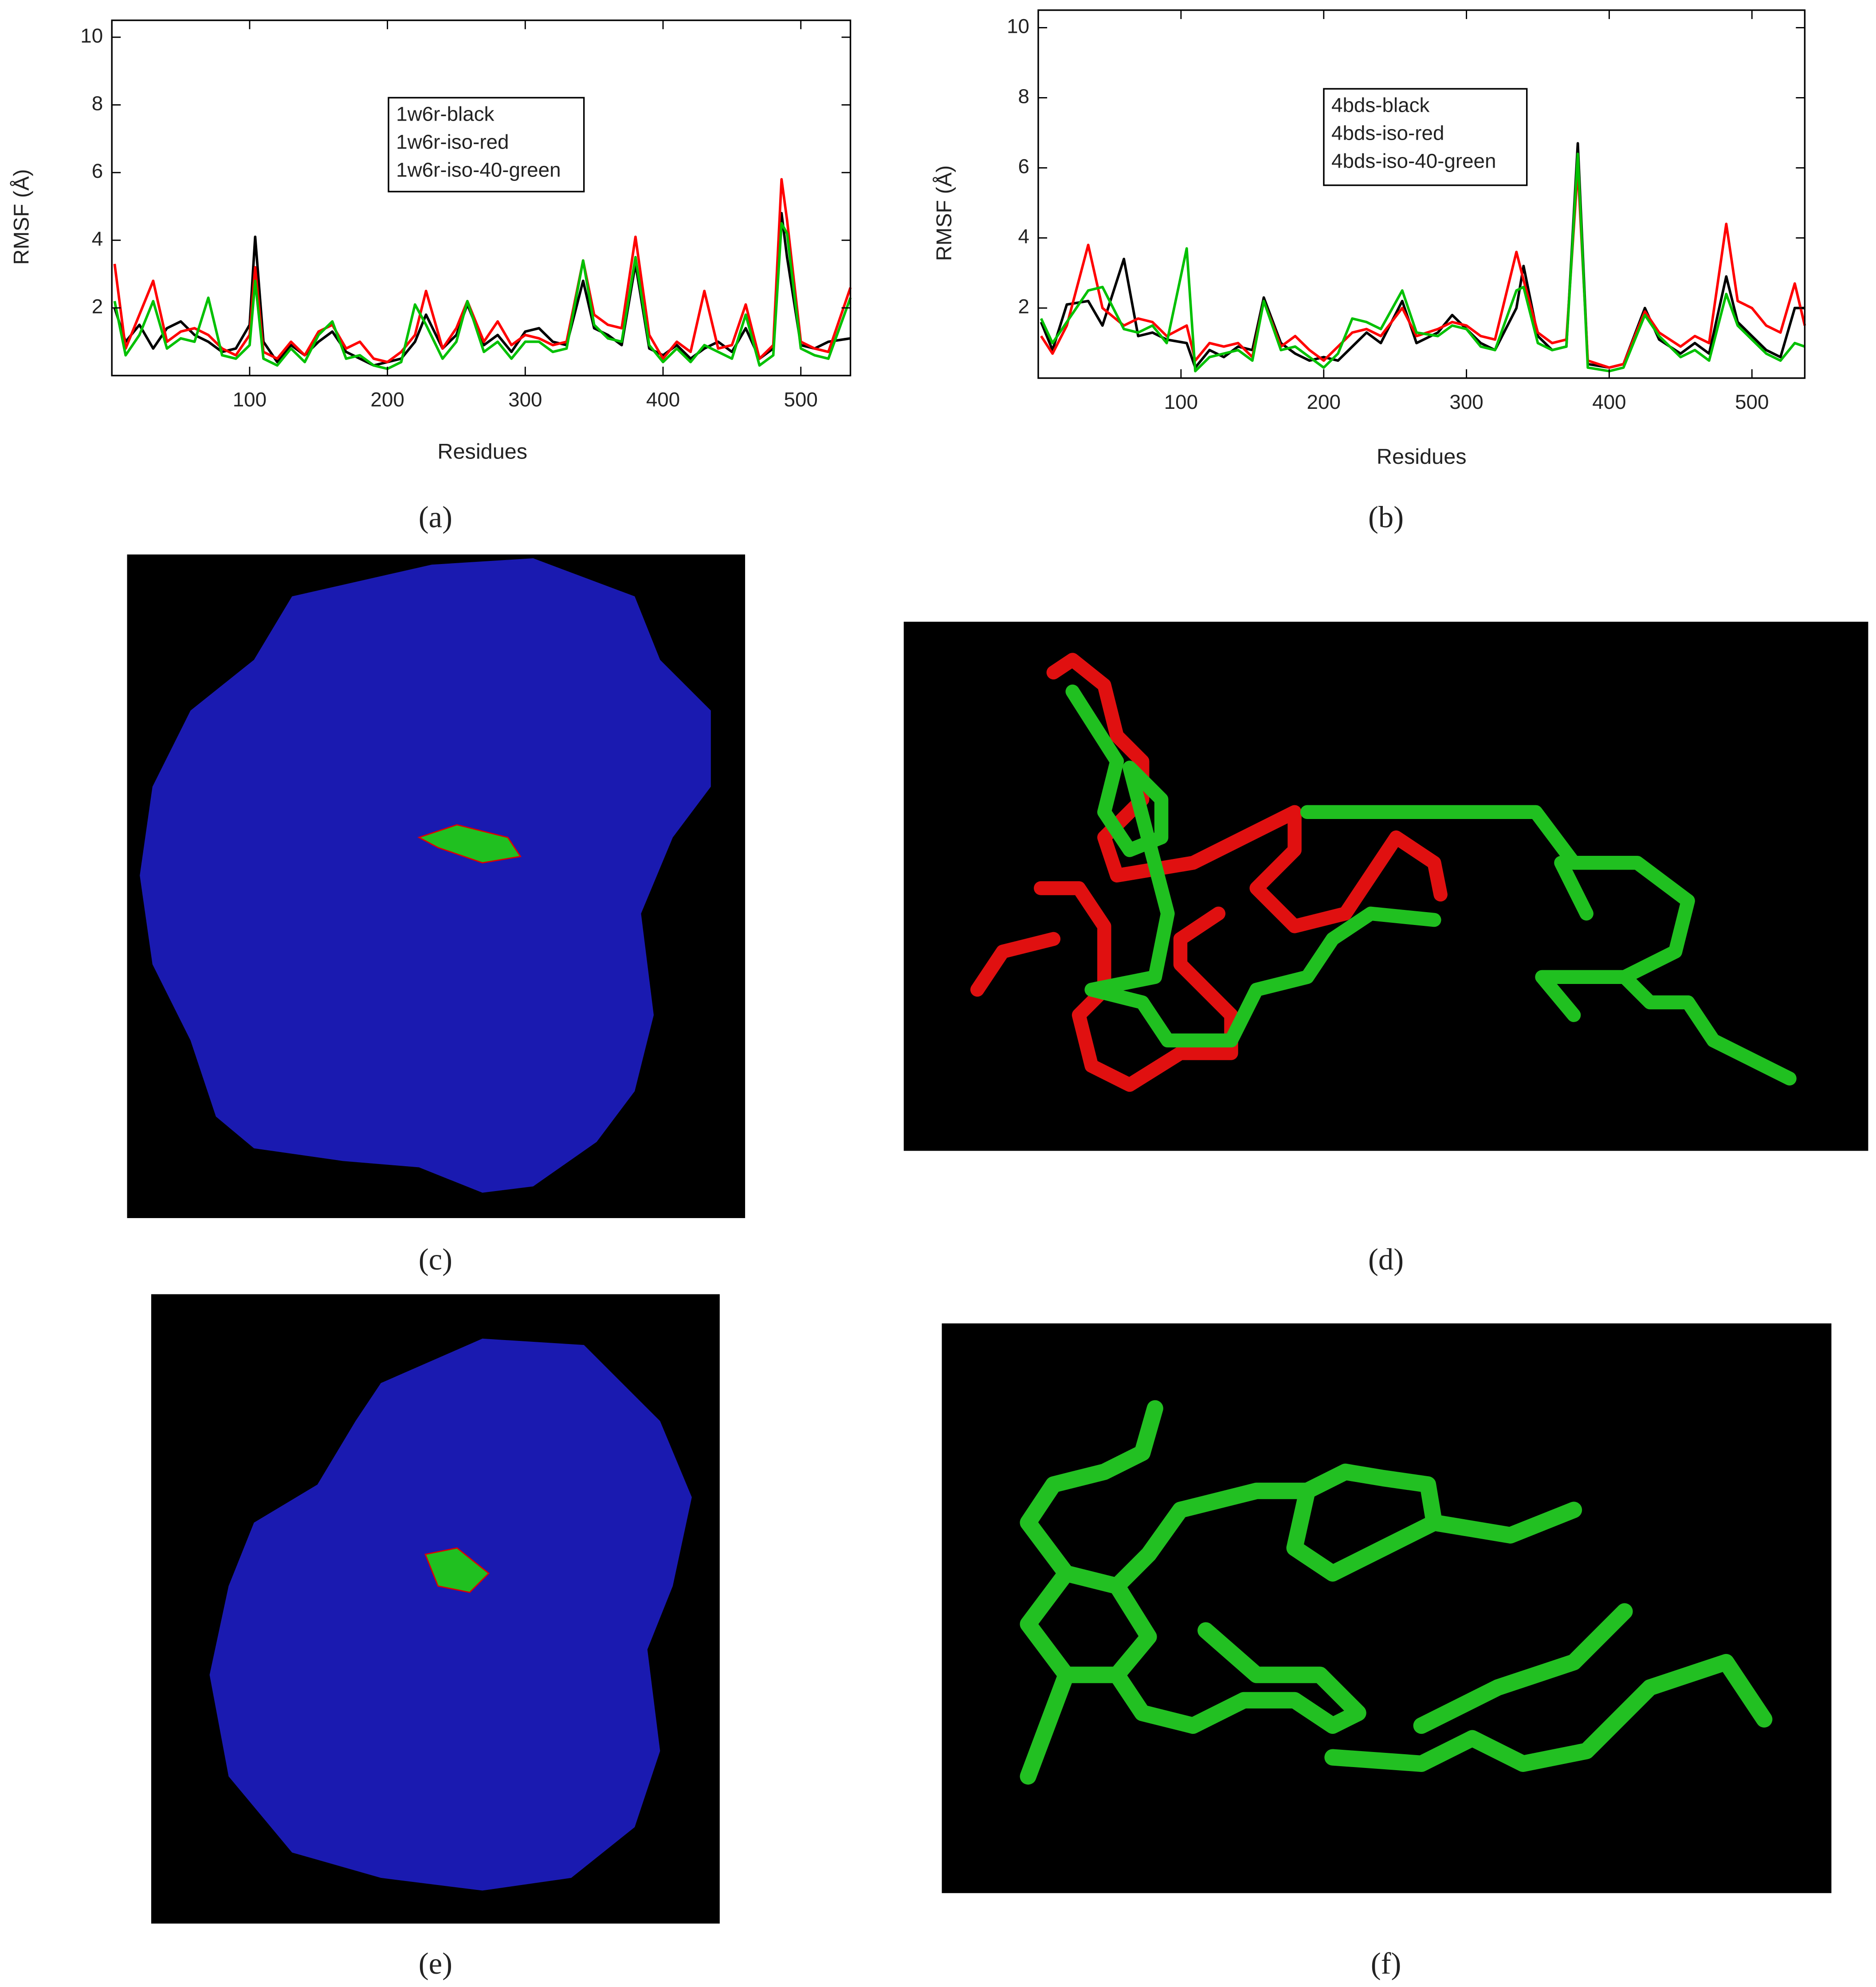 This screenshot has width=1876, height=1987. I want to click on panel-label: (e), so click(435, 1964).